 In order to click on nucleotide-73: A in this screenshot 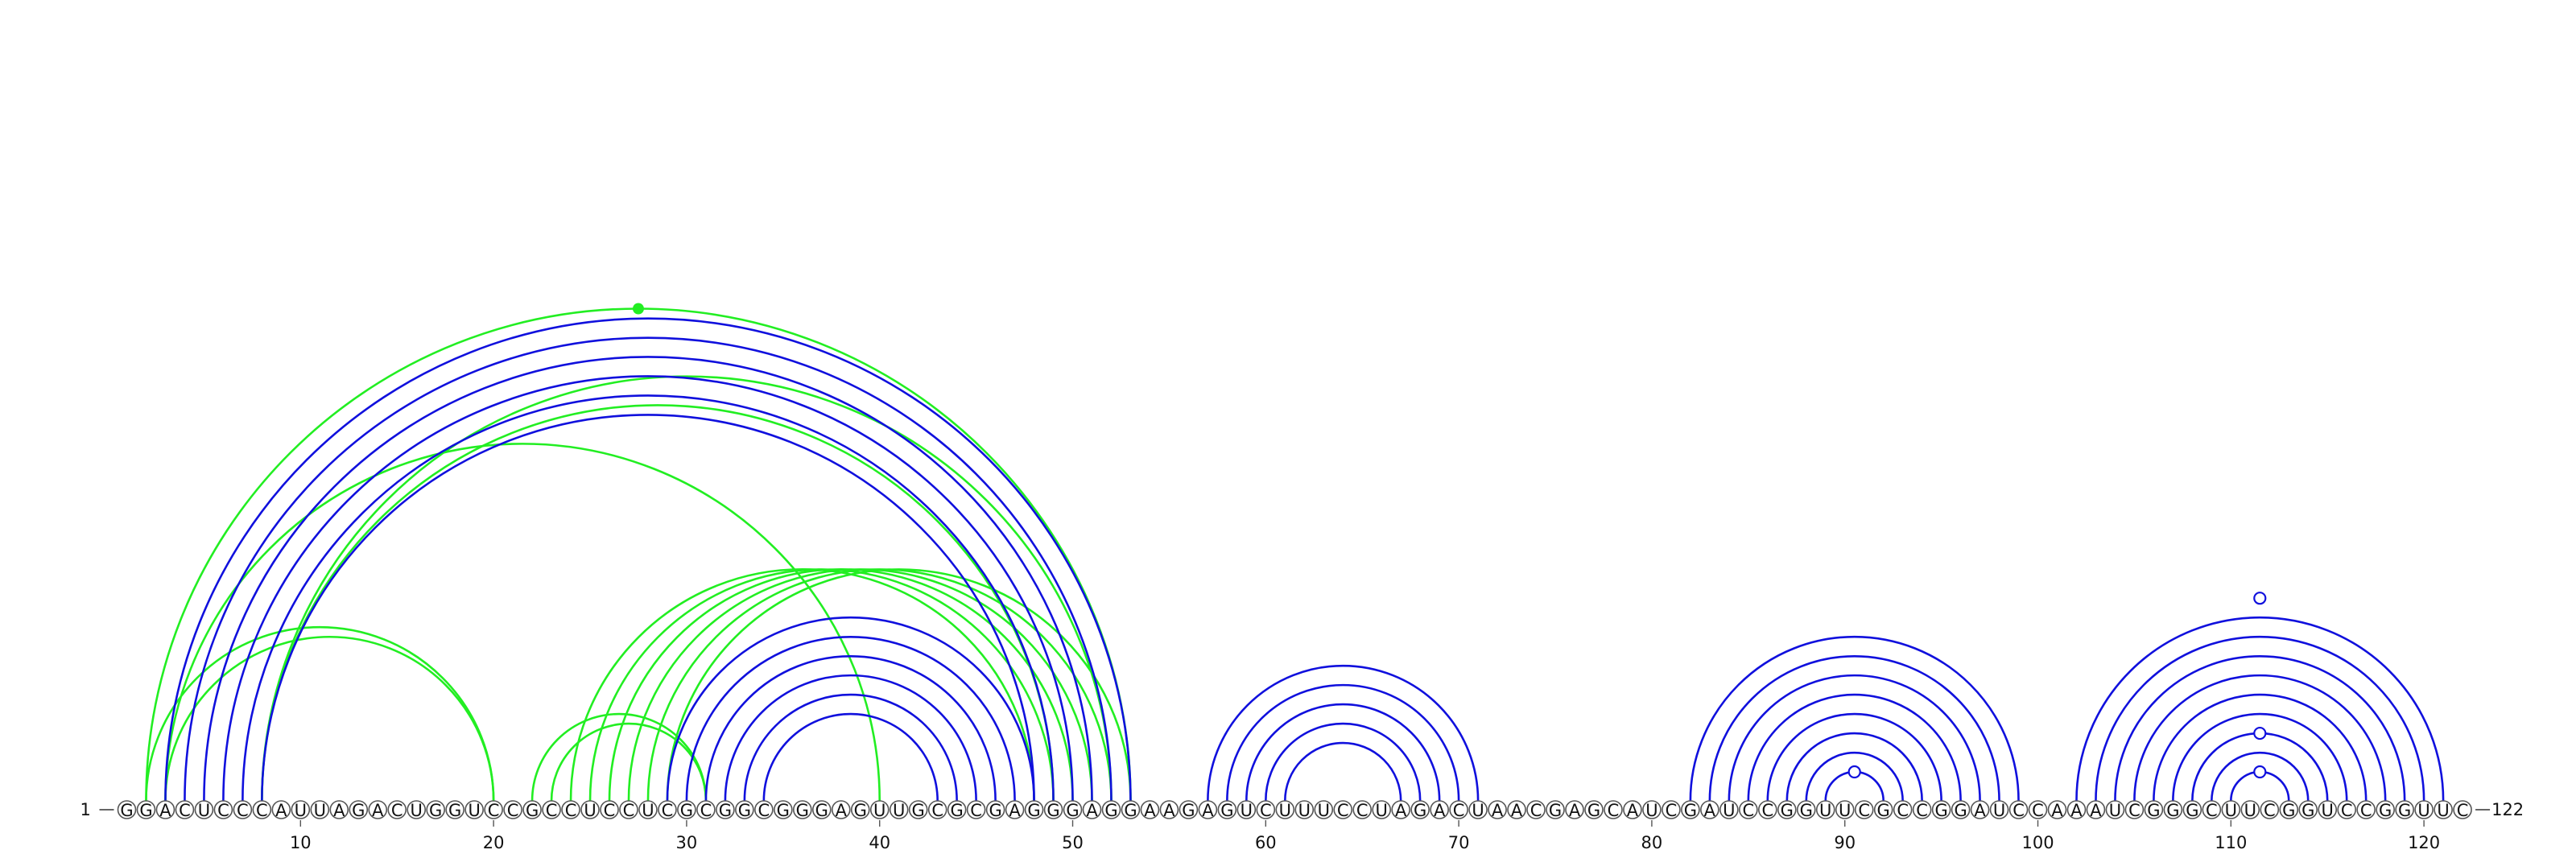, I will do `click(1516, 810)`.